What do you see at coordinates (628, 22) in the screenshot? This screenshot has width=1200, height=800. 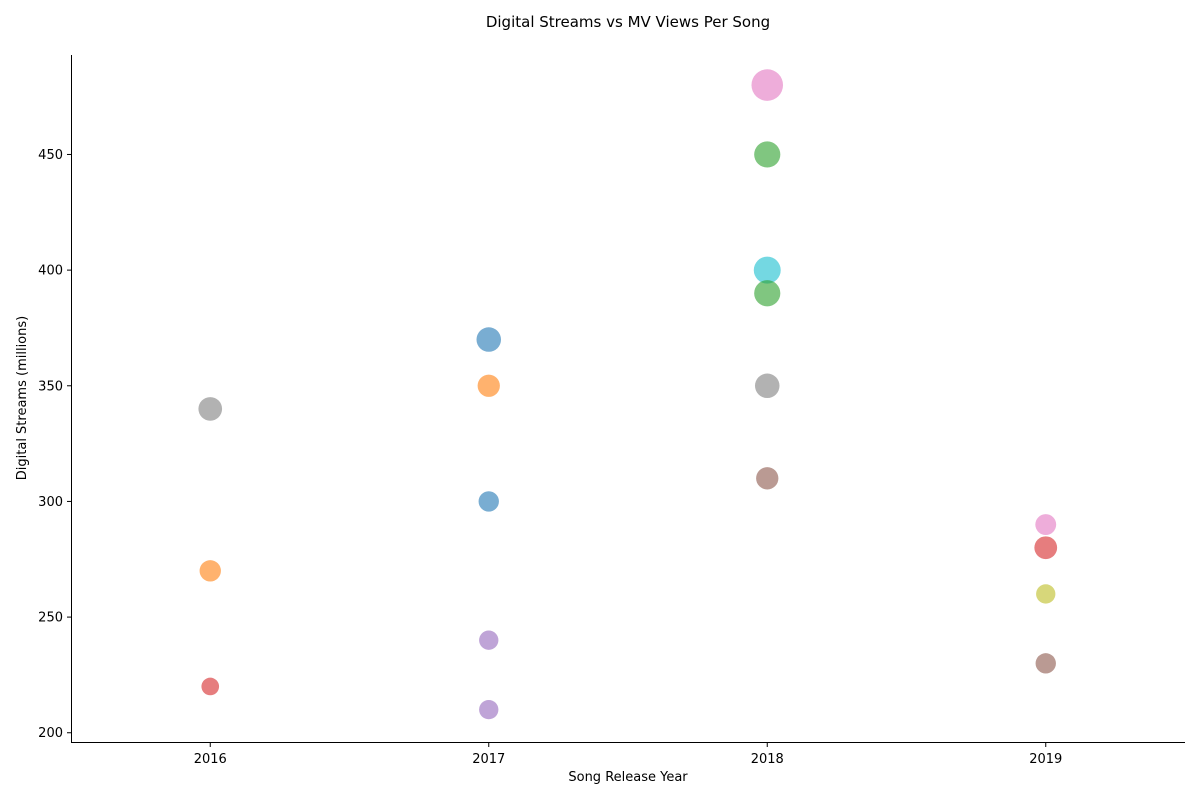 I see `chart-title: Digital Streams vs MV Views Per Song` at bounding box center [628, 22].